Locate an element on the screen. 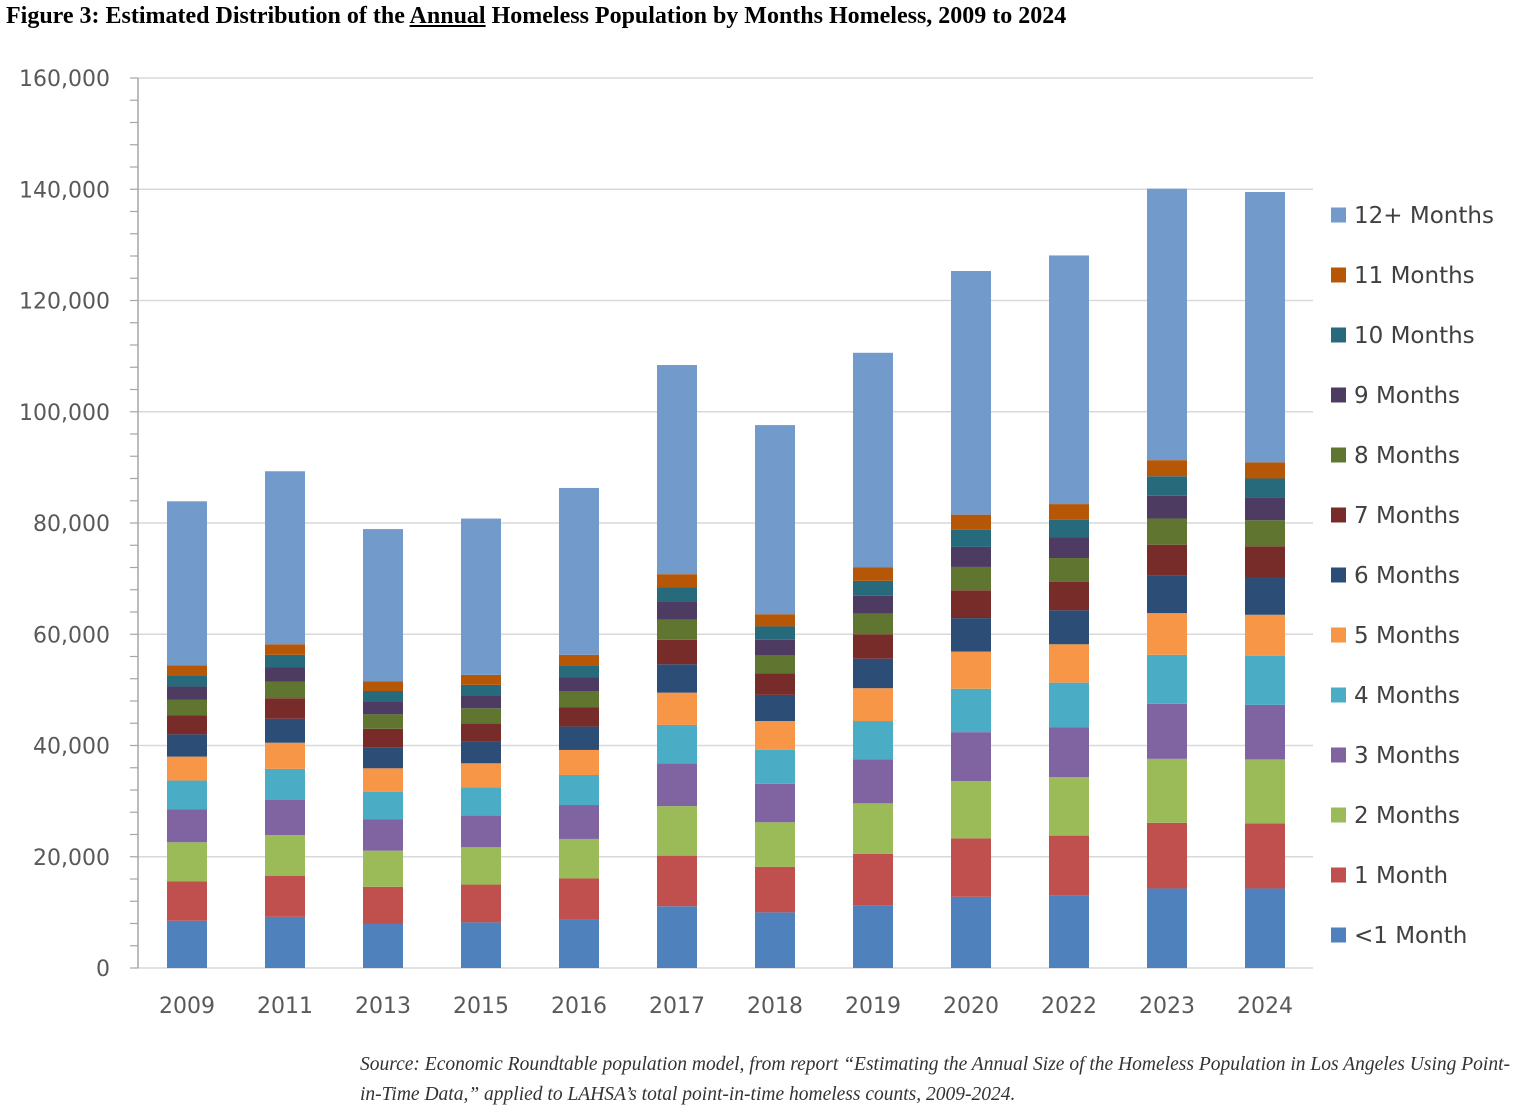 The height and width of the screenshot is (1117, 1524). bar-stack-2015 is located at coordinates (481, 743).